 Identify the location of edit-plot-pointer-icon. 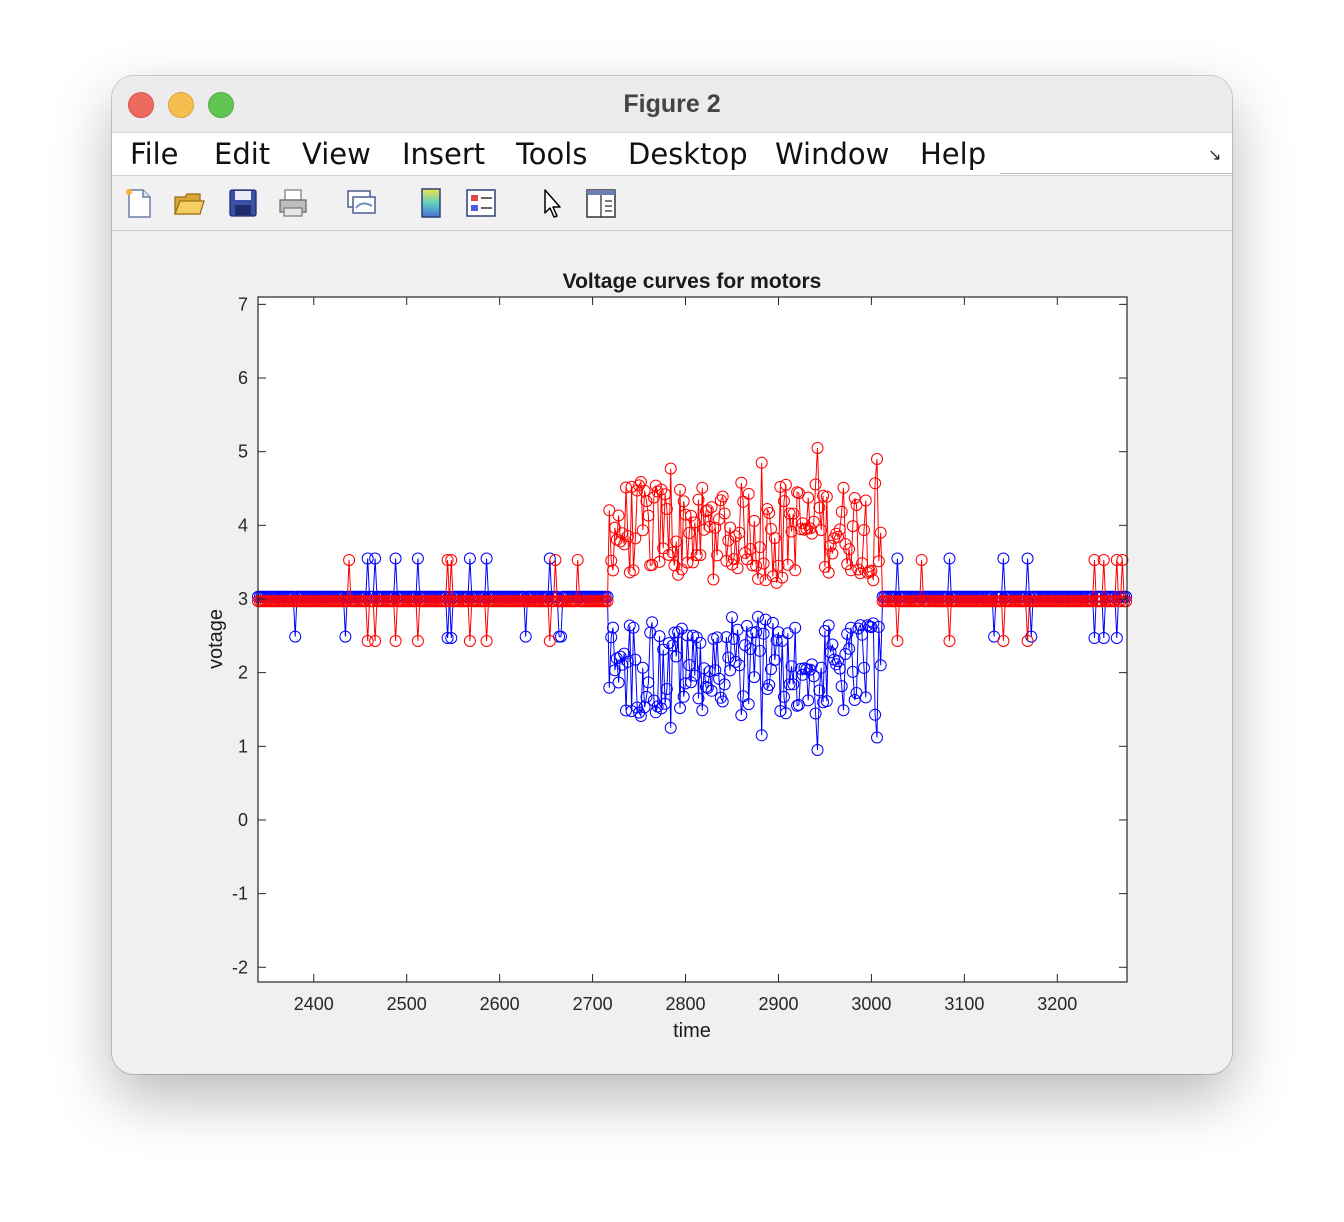
(551, 203).